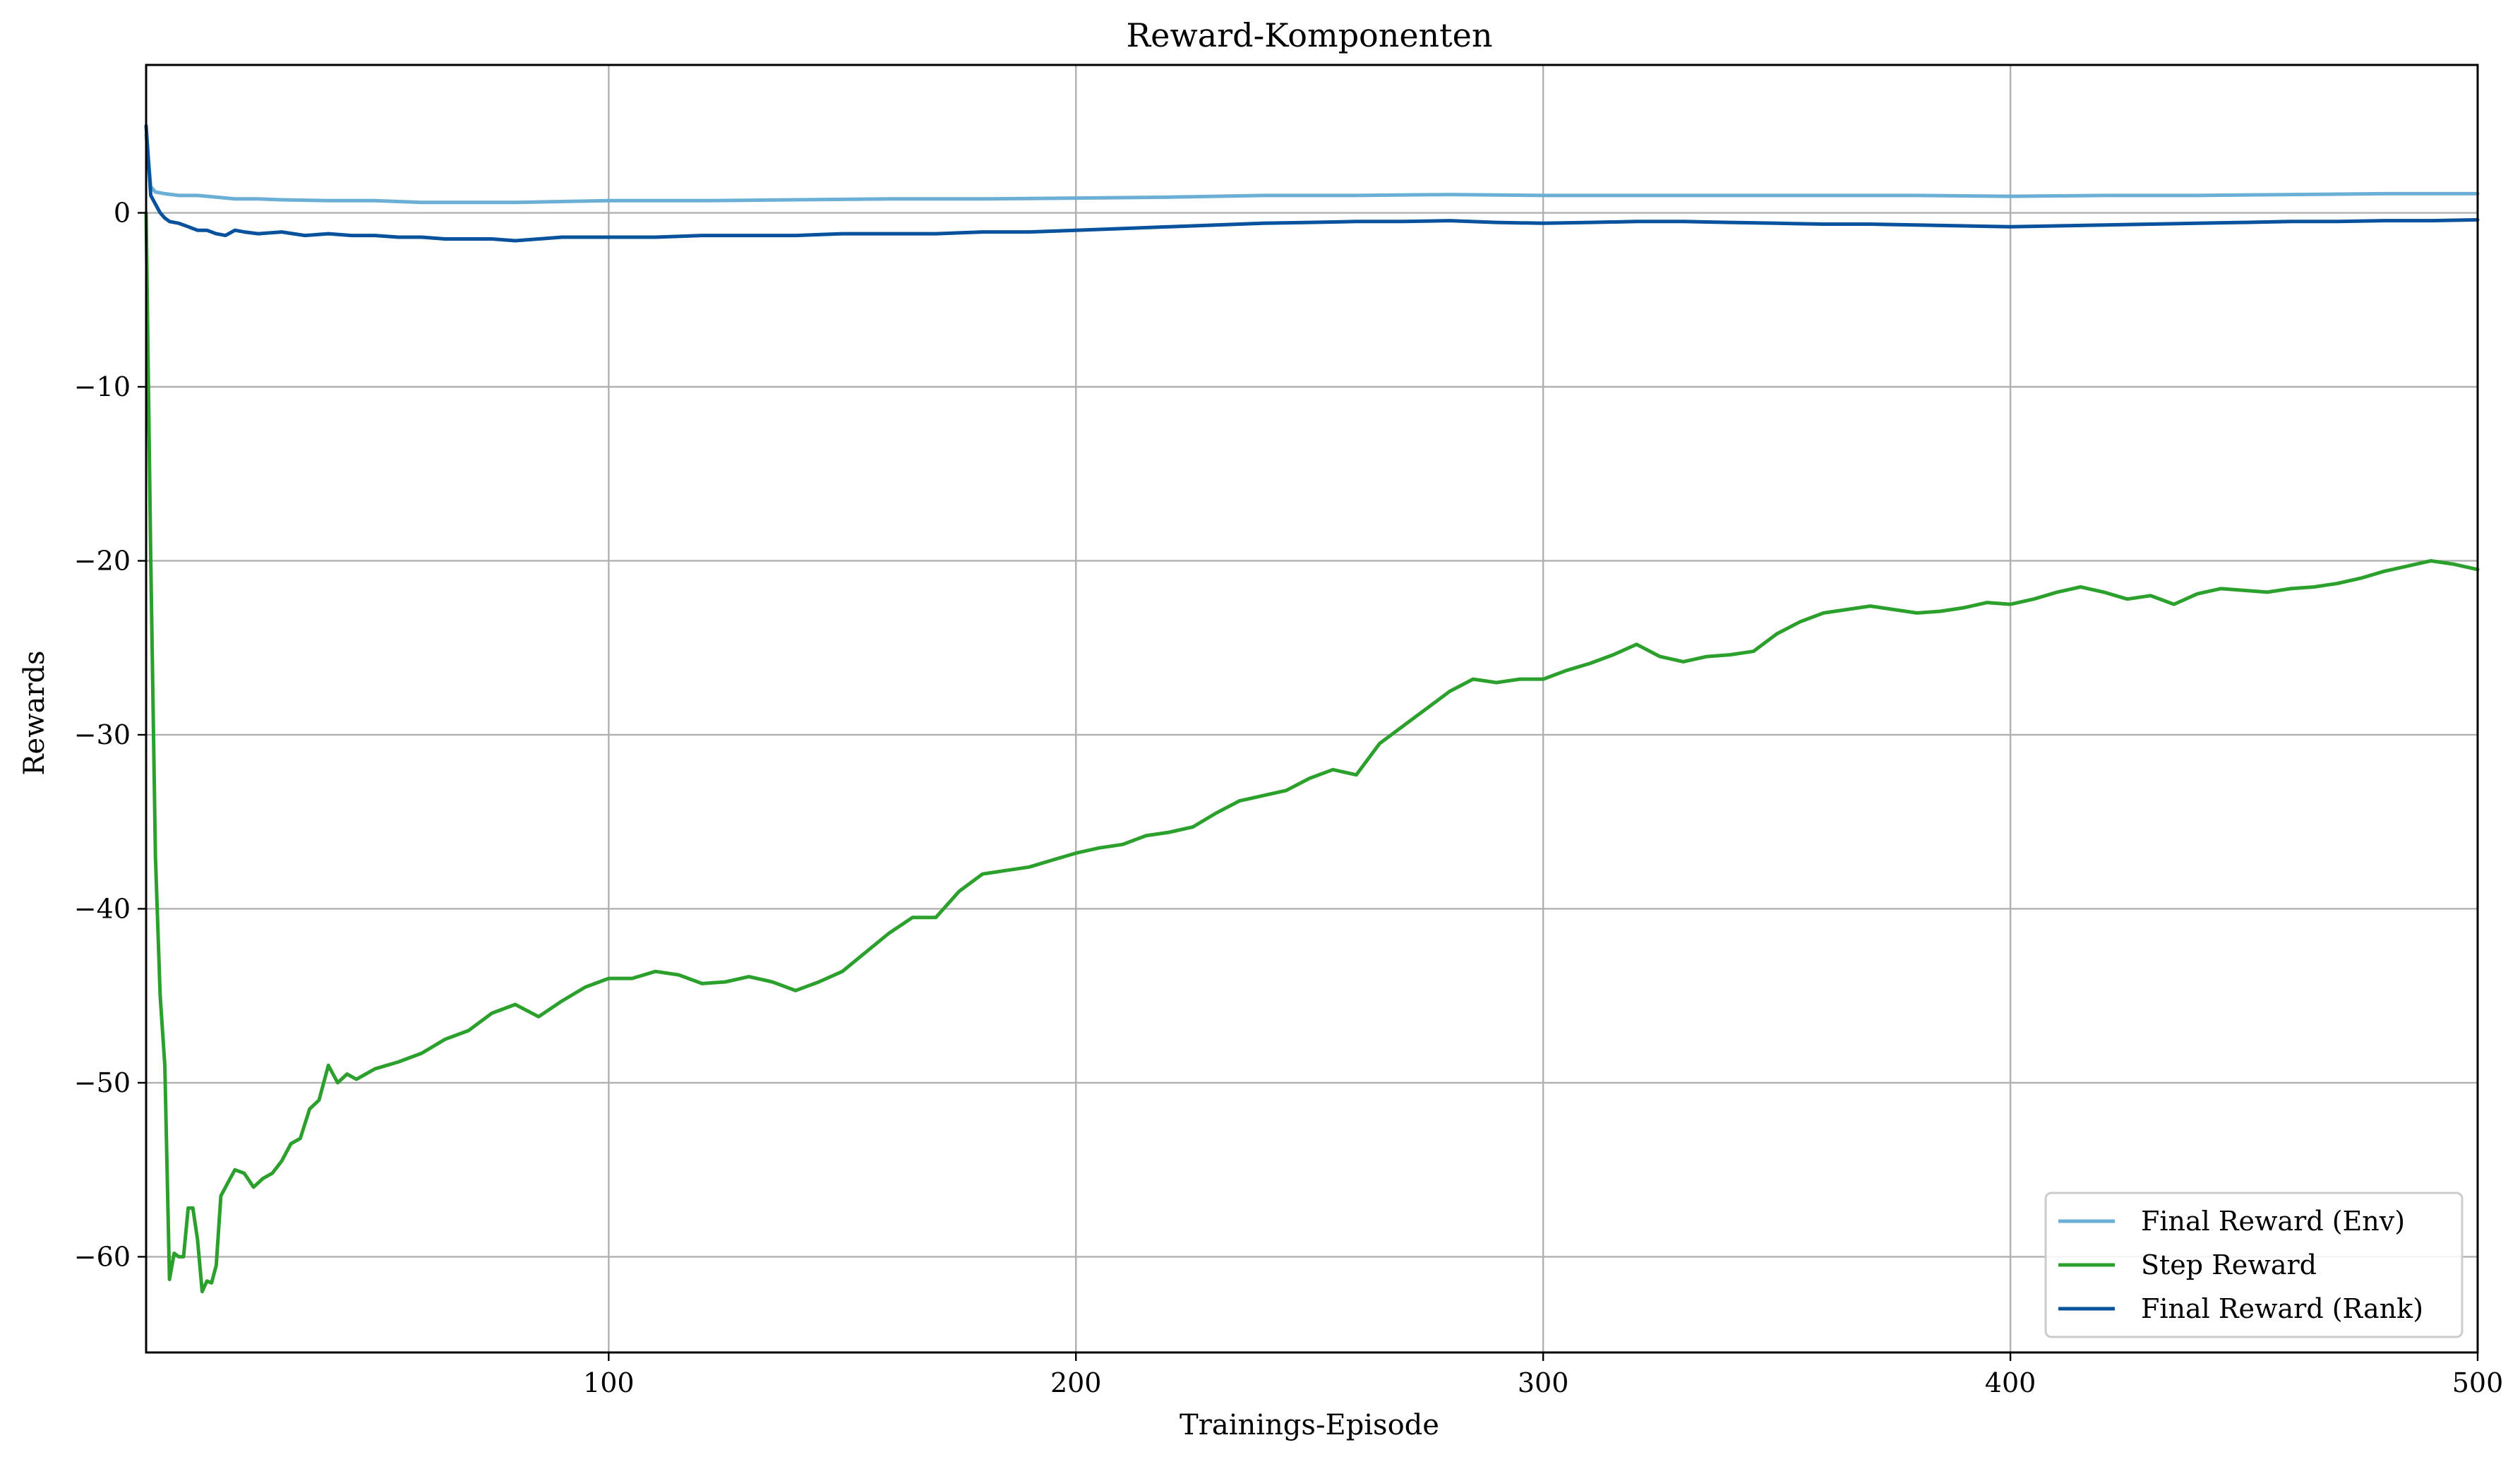 The height and width of the screenshot is (1464, 2520). What do you see at coordinates (34, 712) in the screenshot?
I see `y-axis-label: Rewards` at bounding box center [34, 712].